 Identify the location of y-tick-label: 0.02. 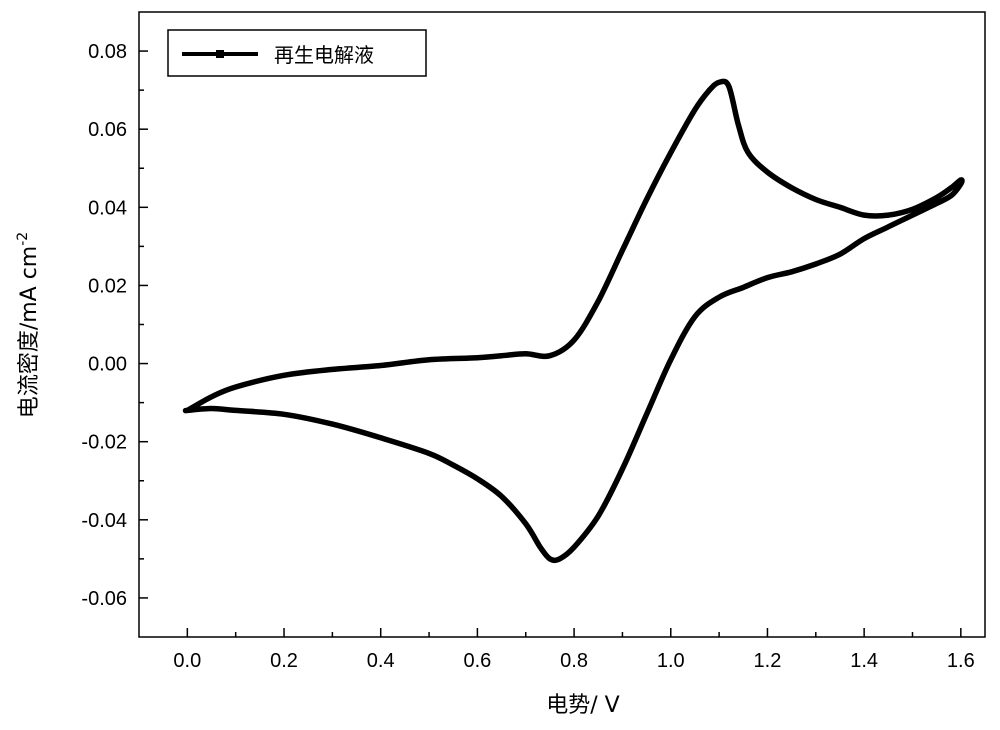
(107, 286).